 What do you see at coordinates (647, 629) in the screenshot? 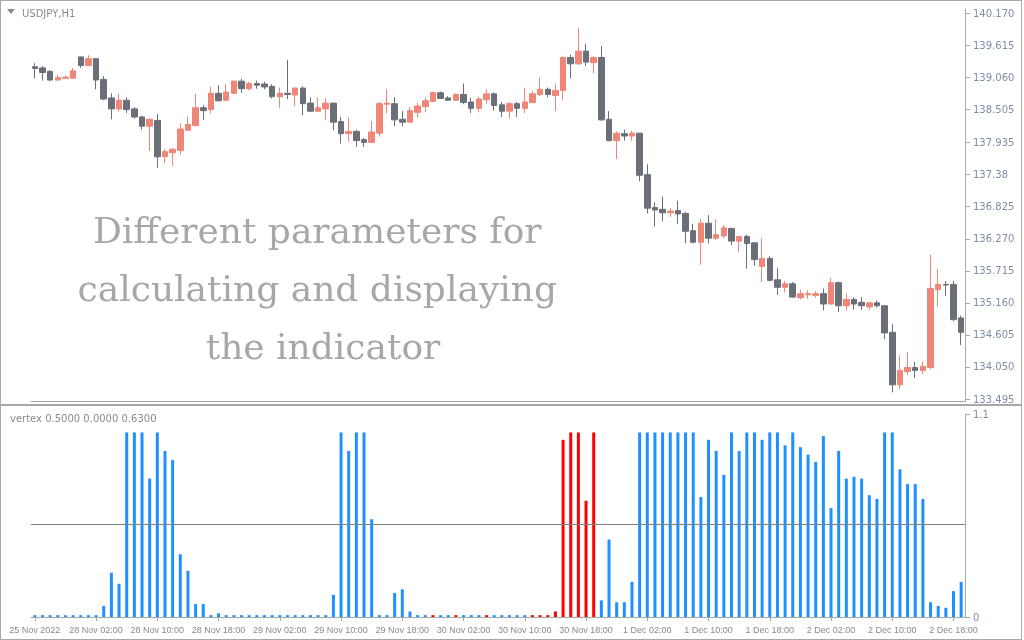
I see `x-tick-label: 1 Dec 02:00` at bounding box center [647, 629].